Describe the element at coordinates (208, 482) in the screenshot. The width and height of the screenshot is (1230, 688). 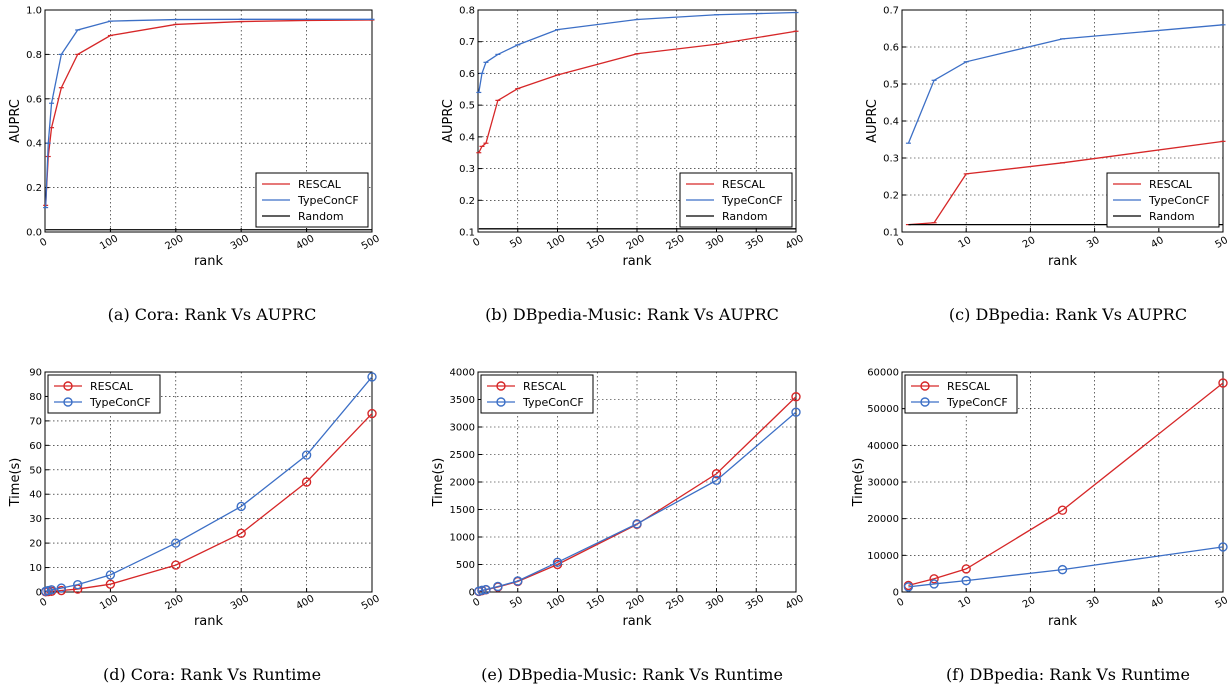
I see `plot-frame` at that location.